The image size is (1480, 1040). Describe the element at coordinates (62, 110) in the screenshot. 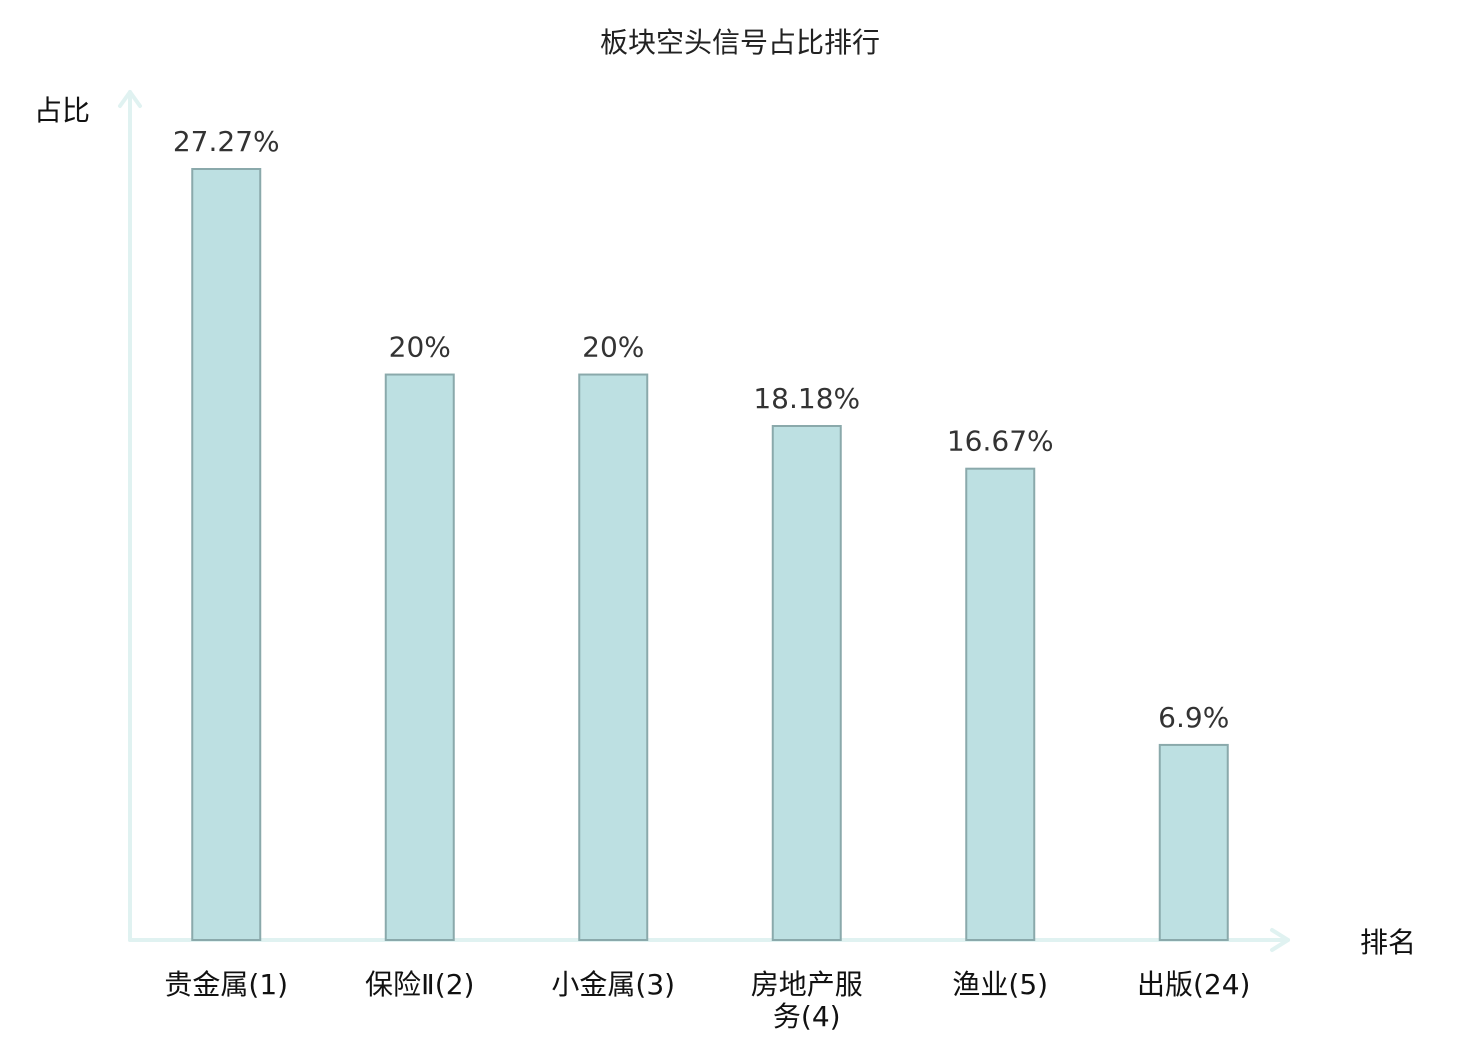

I see `y-axis-label: 占比` at that location.